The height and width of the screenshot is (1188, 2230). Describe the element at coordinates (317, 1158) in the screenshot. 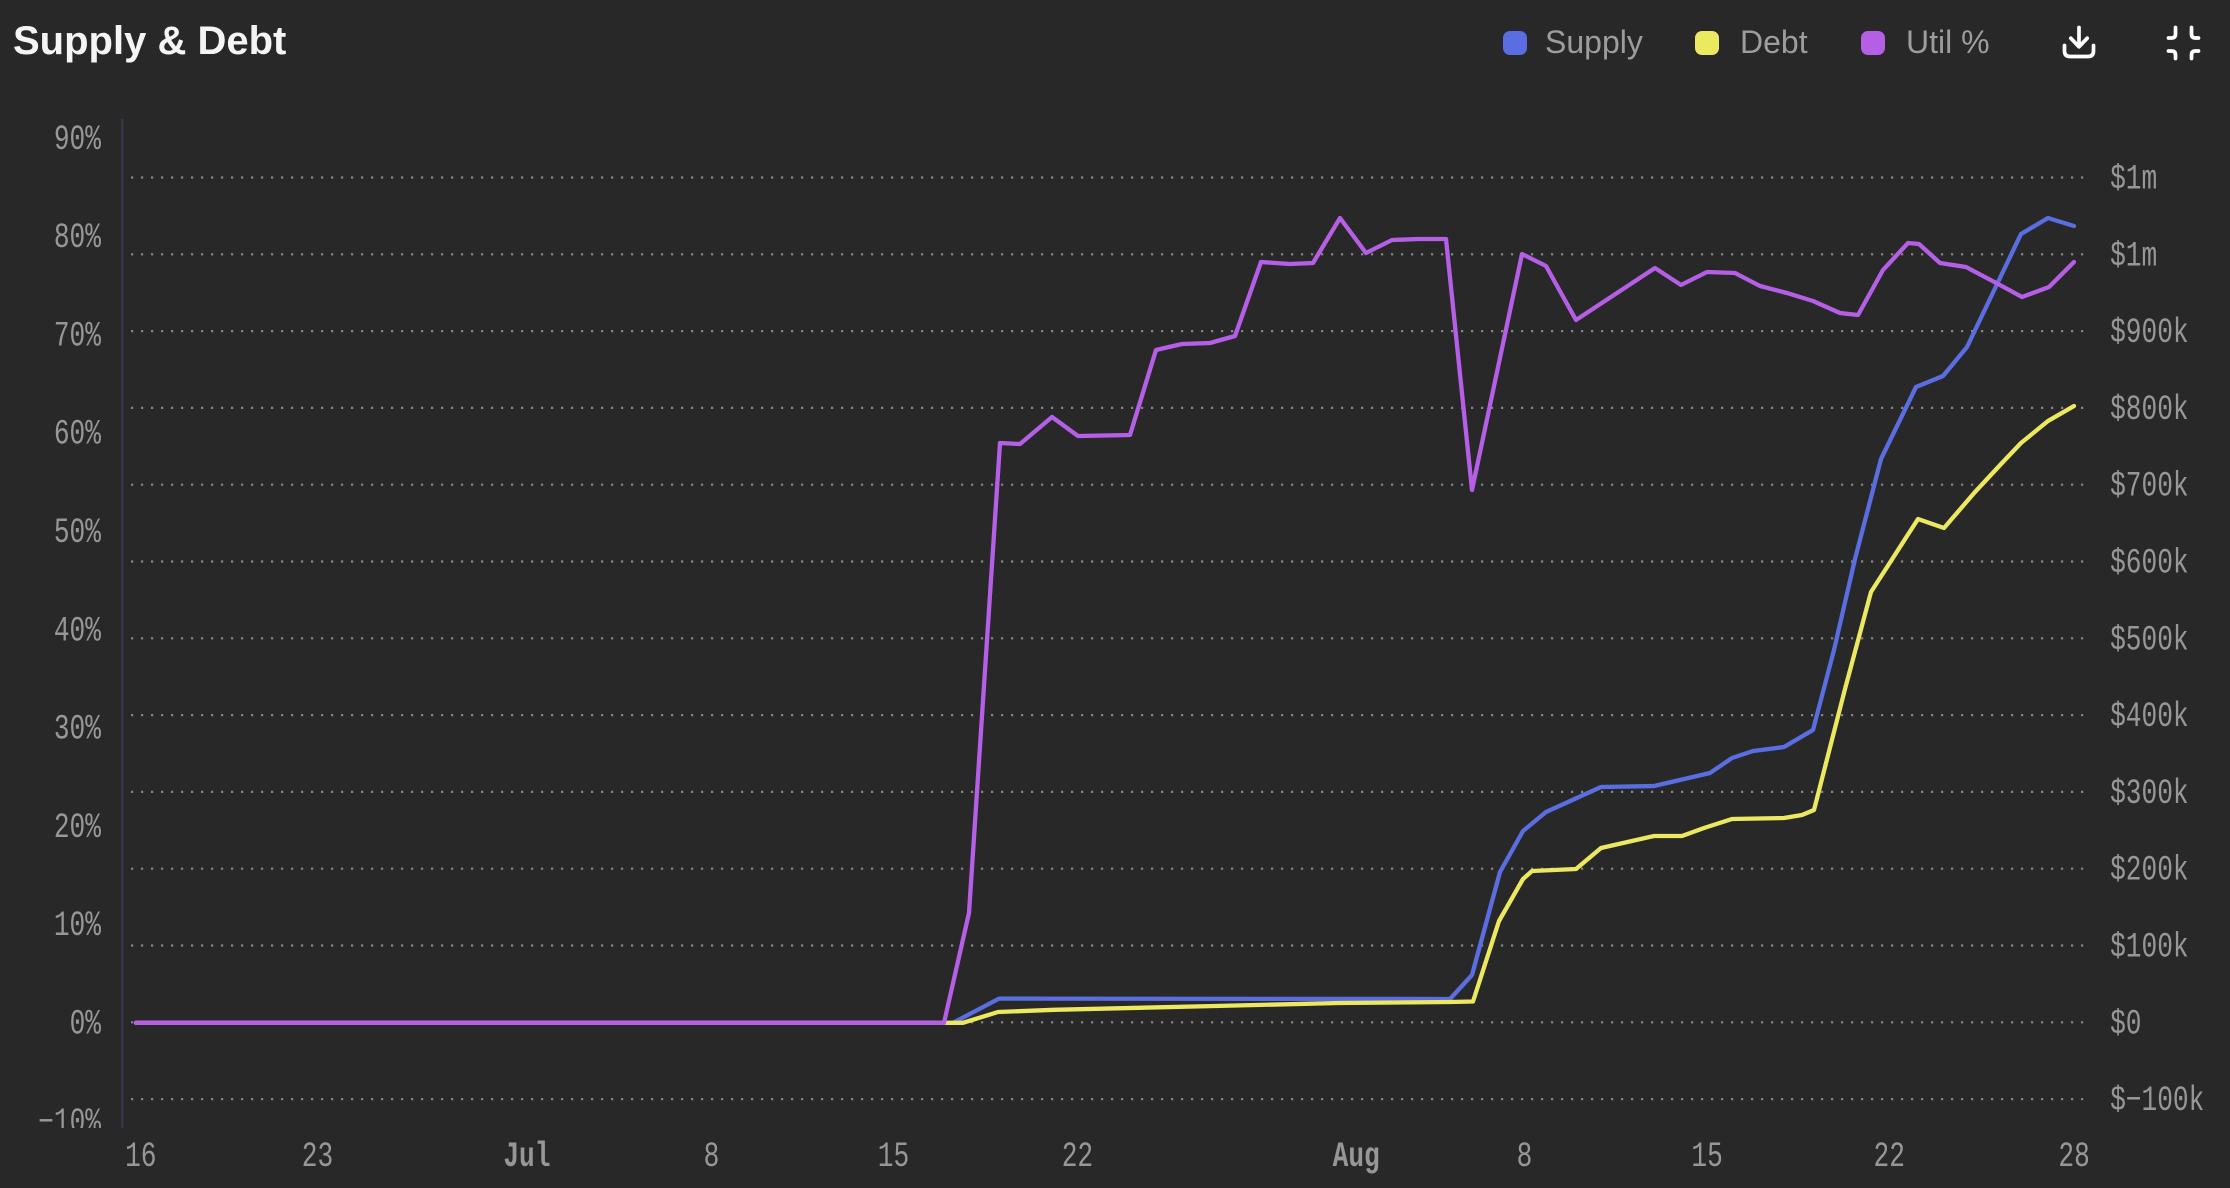

I see `svg-text: 23` at that location.